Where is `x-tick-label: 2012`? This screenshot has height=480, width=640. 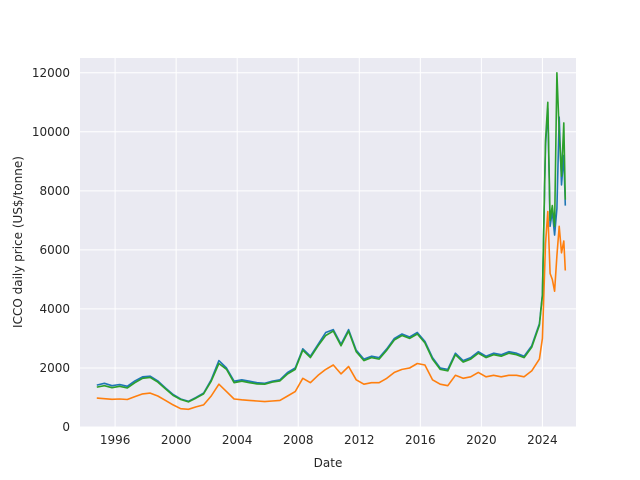 x-tick-label: 2012 is located at coordinates (359, 440).